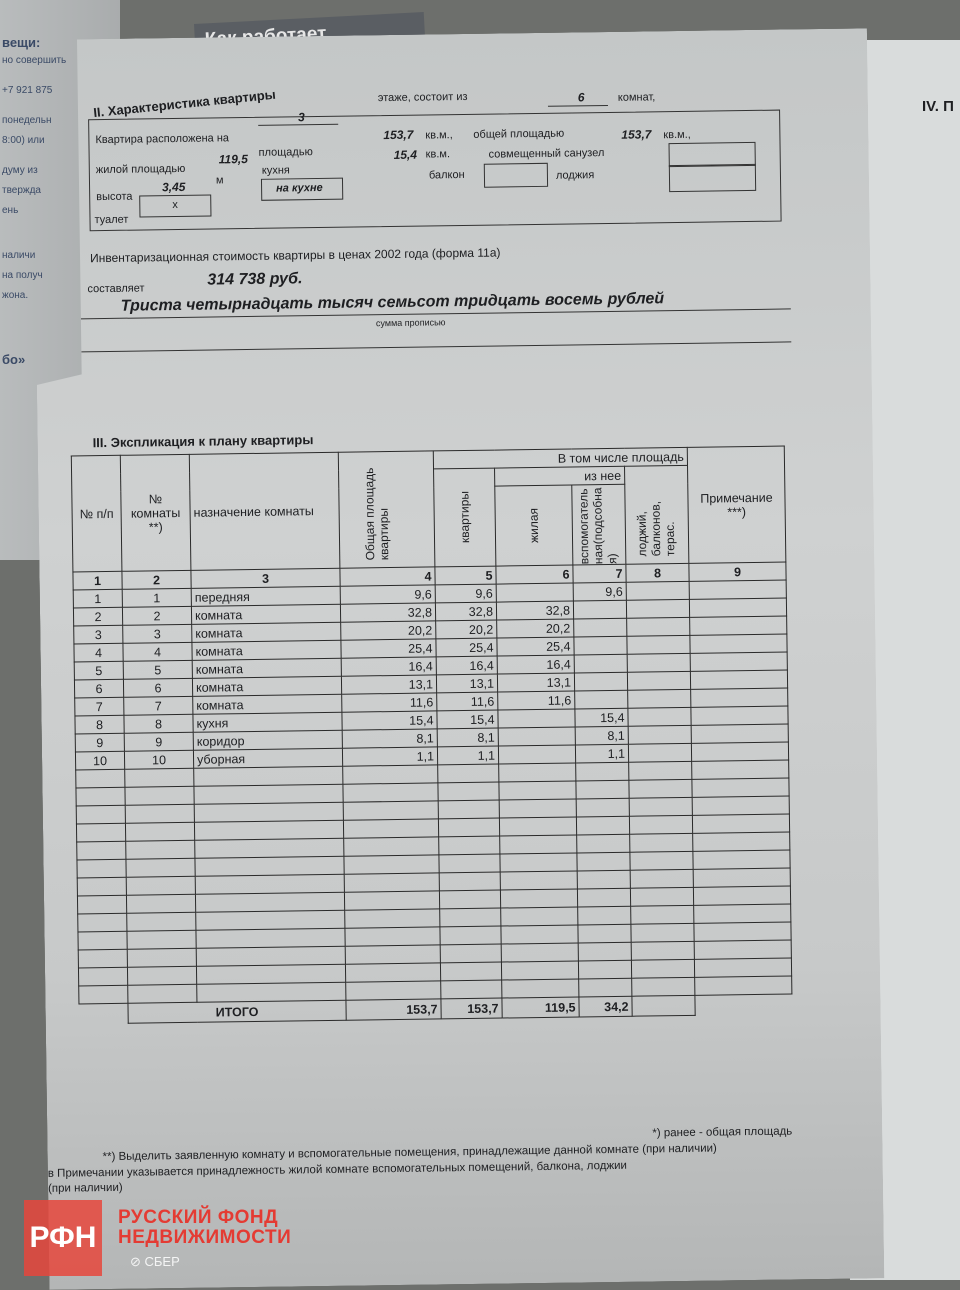 The width and height of the screenshot is (960, 1290). I want to click on cell-total: 25,4, so click(388, 648).